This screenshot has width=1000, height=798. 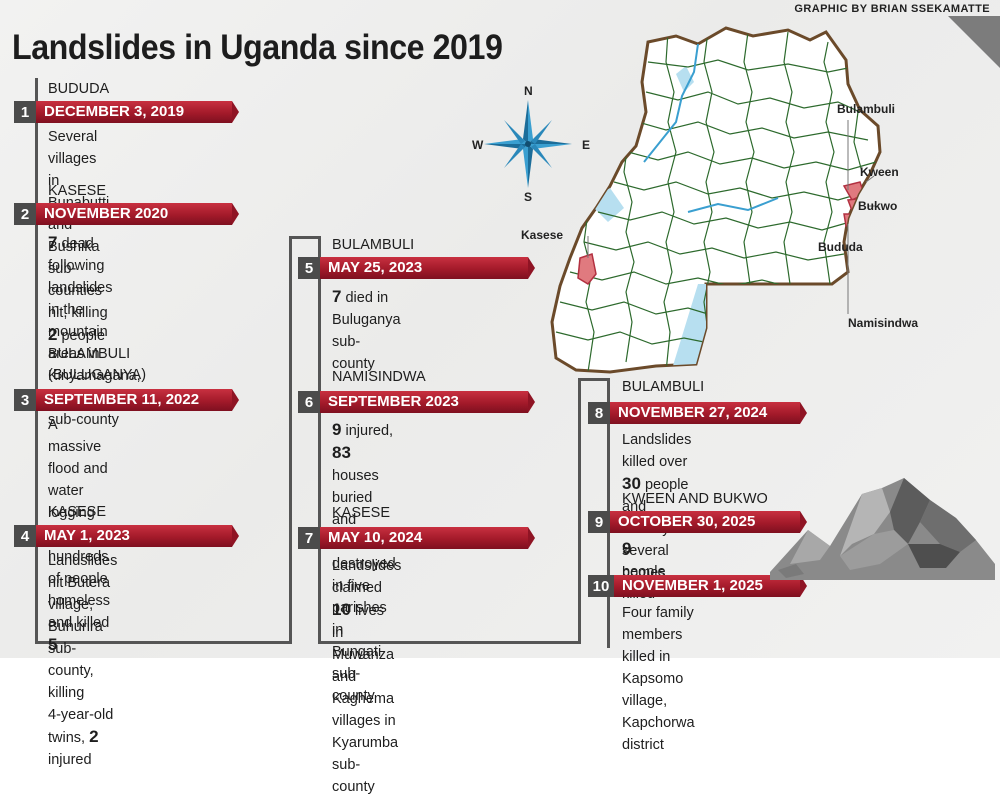 What do you see at coordinates (363, 666) in the screenshot?
I see `description-line: in Muwanza and Kaghema` at bounding box center [363, 666].